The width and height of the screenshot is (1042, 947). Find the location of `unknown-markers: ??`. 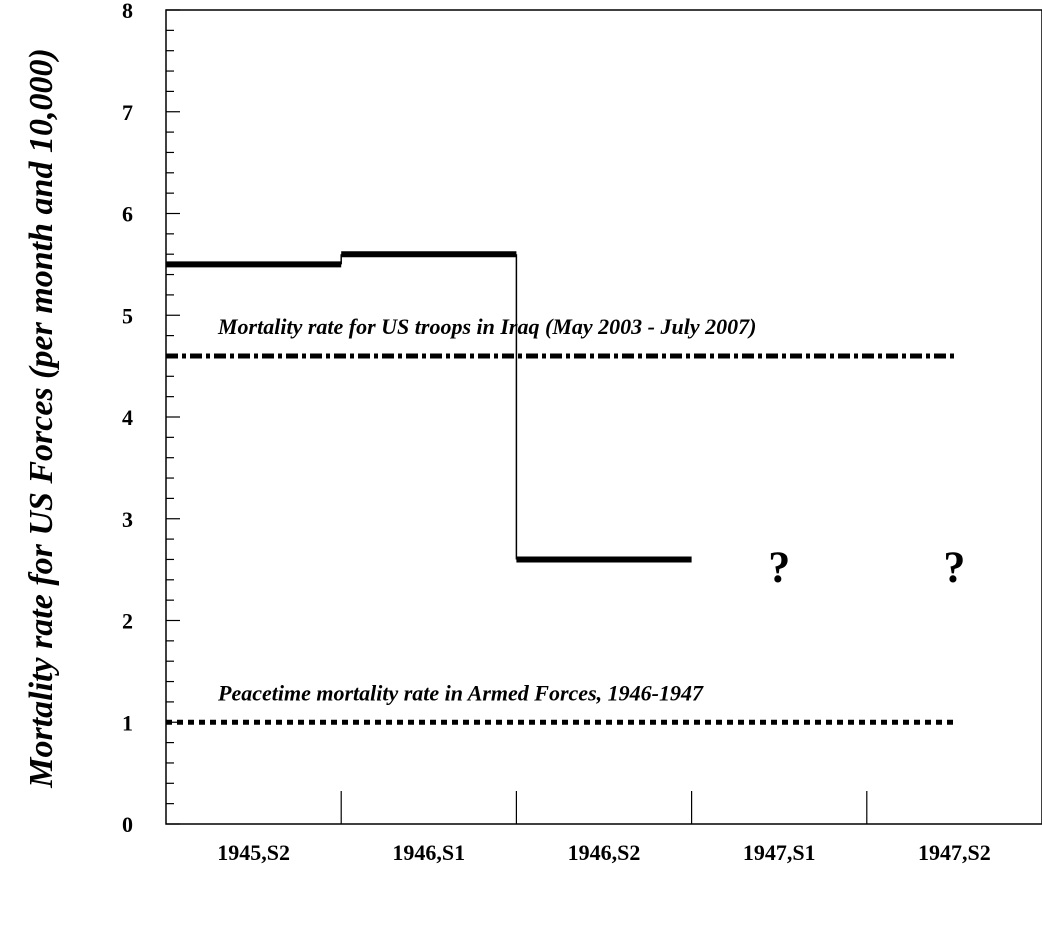

unknown-markers: ?? is located at coordinates (866, 566).